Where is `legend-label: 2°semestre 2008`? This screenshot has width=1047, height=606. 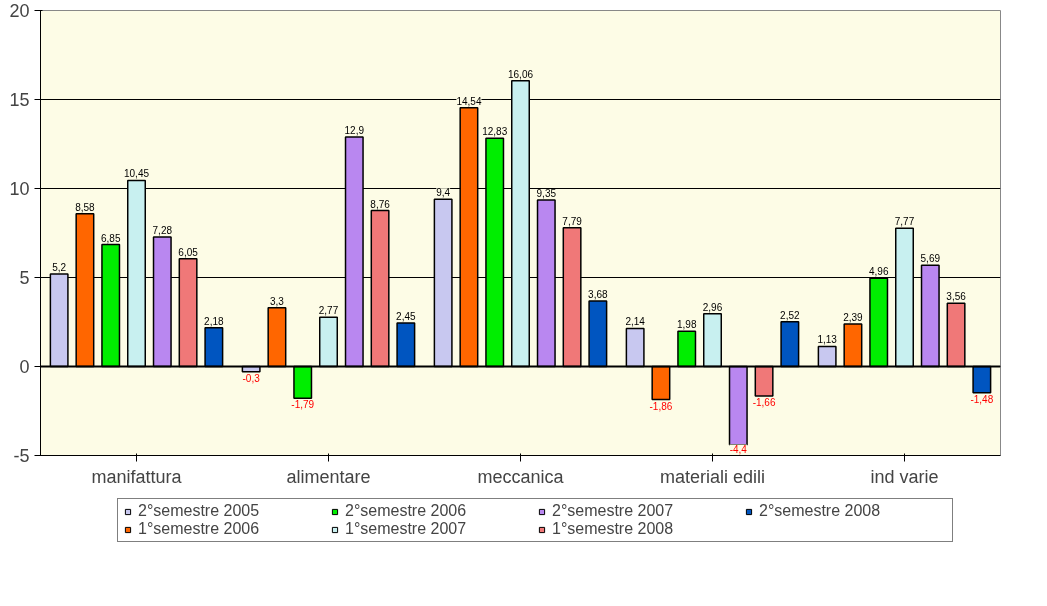
legend-label: 2°semestre 2008 is located at coordinates (820, 511).